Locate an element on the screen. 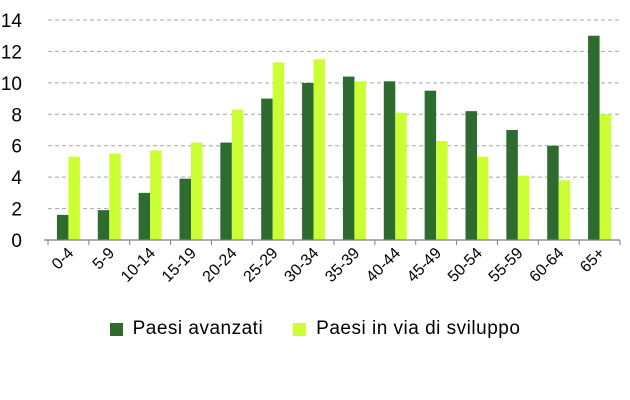 This screenshot has height=400, width=630. x-tick-label-30-34: 30-34 is located at coordinates (301, 265).